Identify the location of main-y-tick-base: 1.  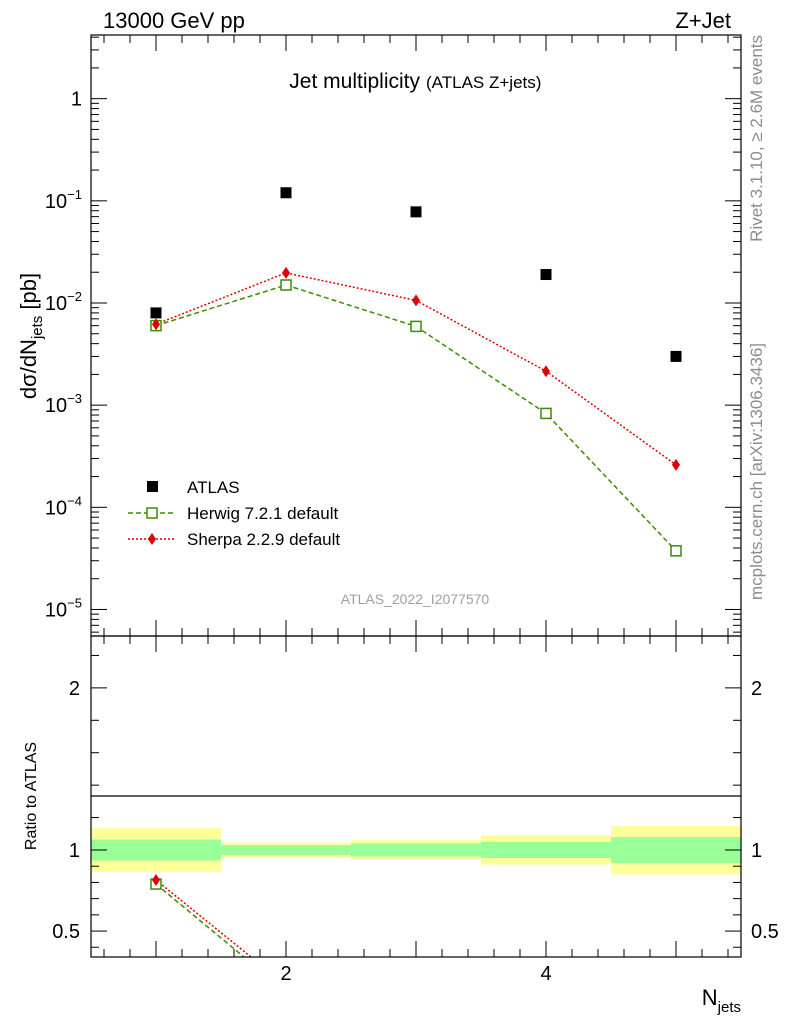
(76, 100).